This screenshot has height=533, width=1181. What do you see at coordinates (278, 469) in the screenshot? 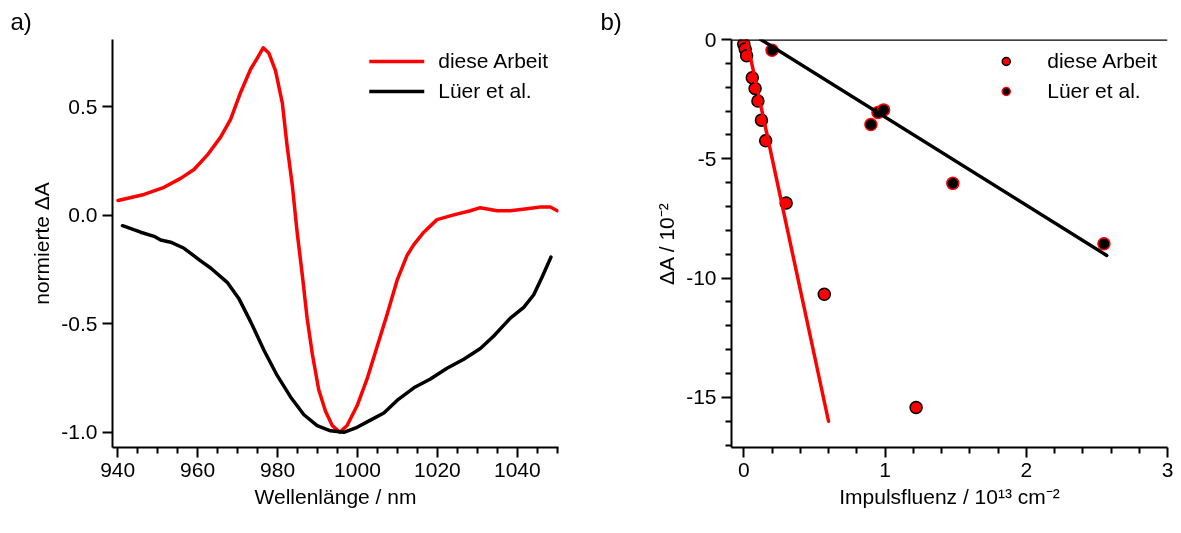
I see `x-tick-label: 980` at bounding box center [278, 469].